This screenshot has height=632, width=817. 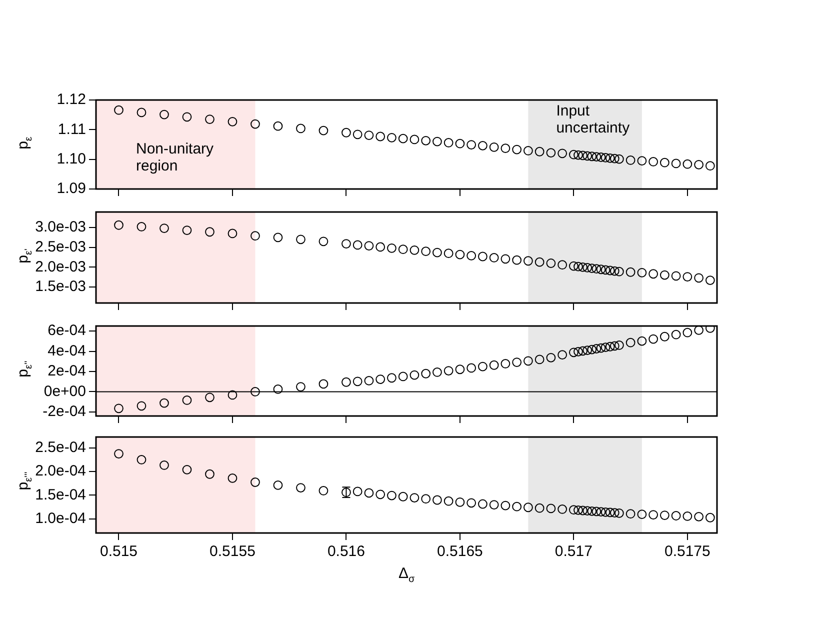 I want to click on x-tick-label: 0.5155, so click(x=233, y=551).